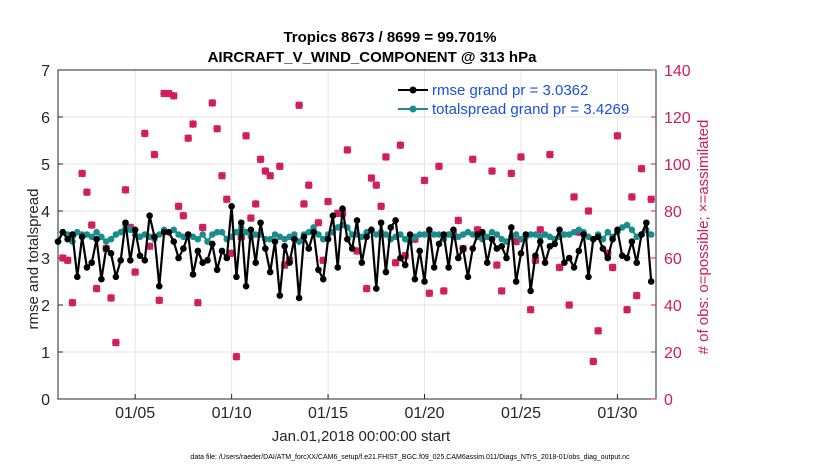 Image resolution: width=830 pixels, height=470 pixels. Describe the element at coordinates (45, 400) in the screenshot. I see `y-tick-label: 0` at that location.